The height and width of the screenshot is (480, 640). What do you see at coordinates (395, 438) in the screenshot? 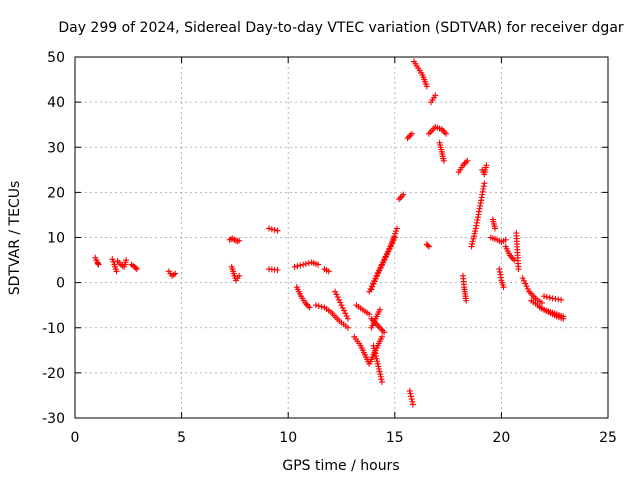
I see `x-tick-label: 15` at bounding box center [395, 438].